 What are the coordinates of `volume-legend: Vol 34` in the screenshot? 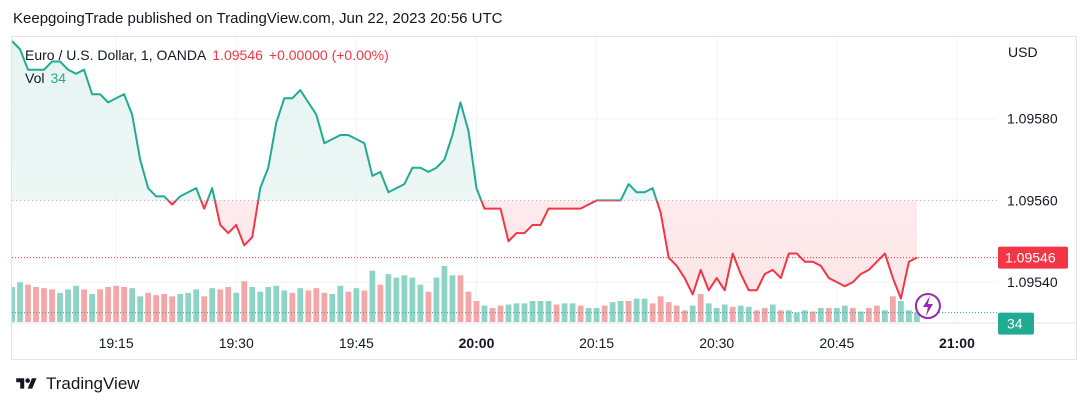 It's located at (45, 78).